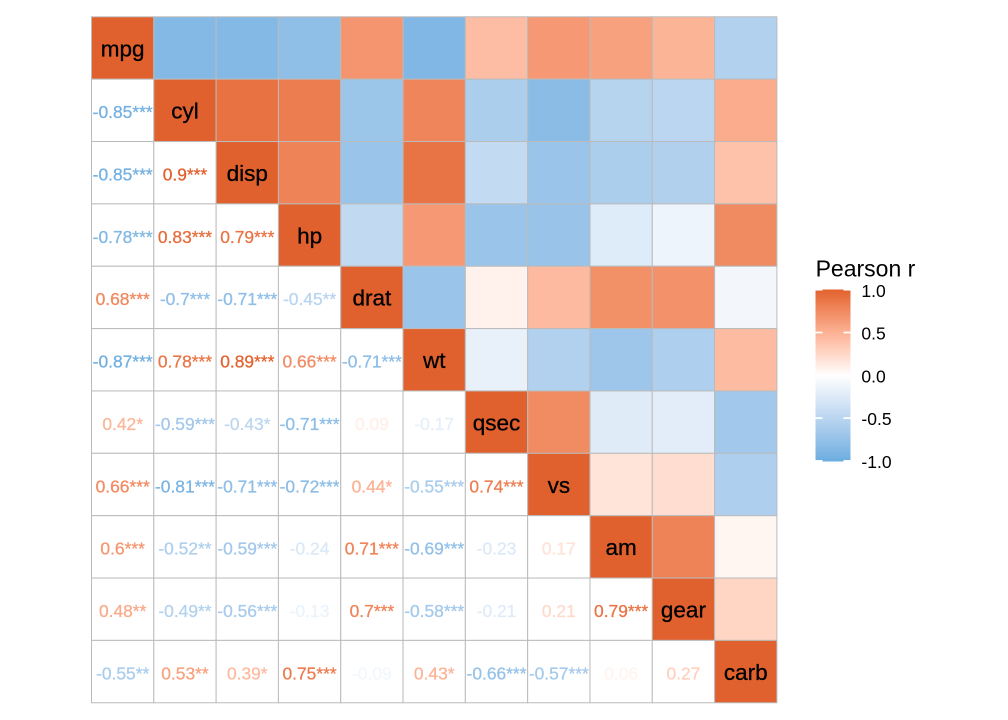 This screenshot has width=1008, height=720. I want to click on svg-text: -0.23, so click(497, 549).